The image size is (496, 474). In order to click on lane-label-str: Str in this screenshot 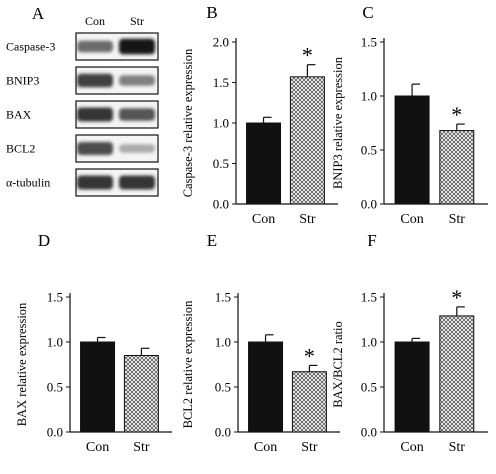, I will do `click(137, 21)`.